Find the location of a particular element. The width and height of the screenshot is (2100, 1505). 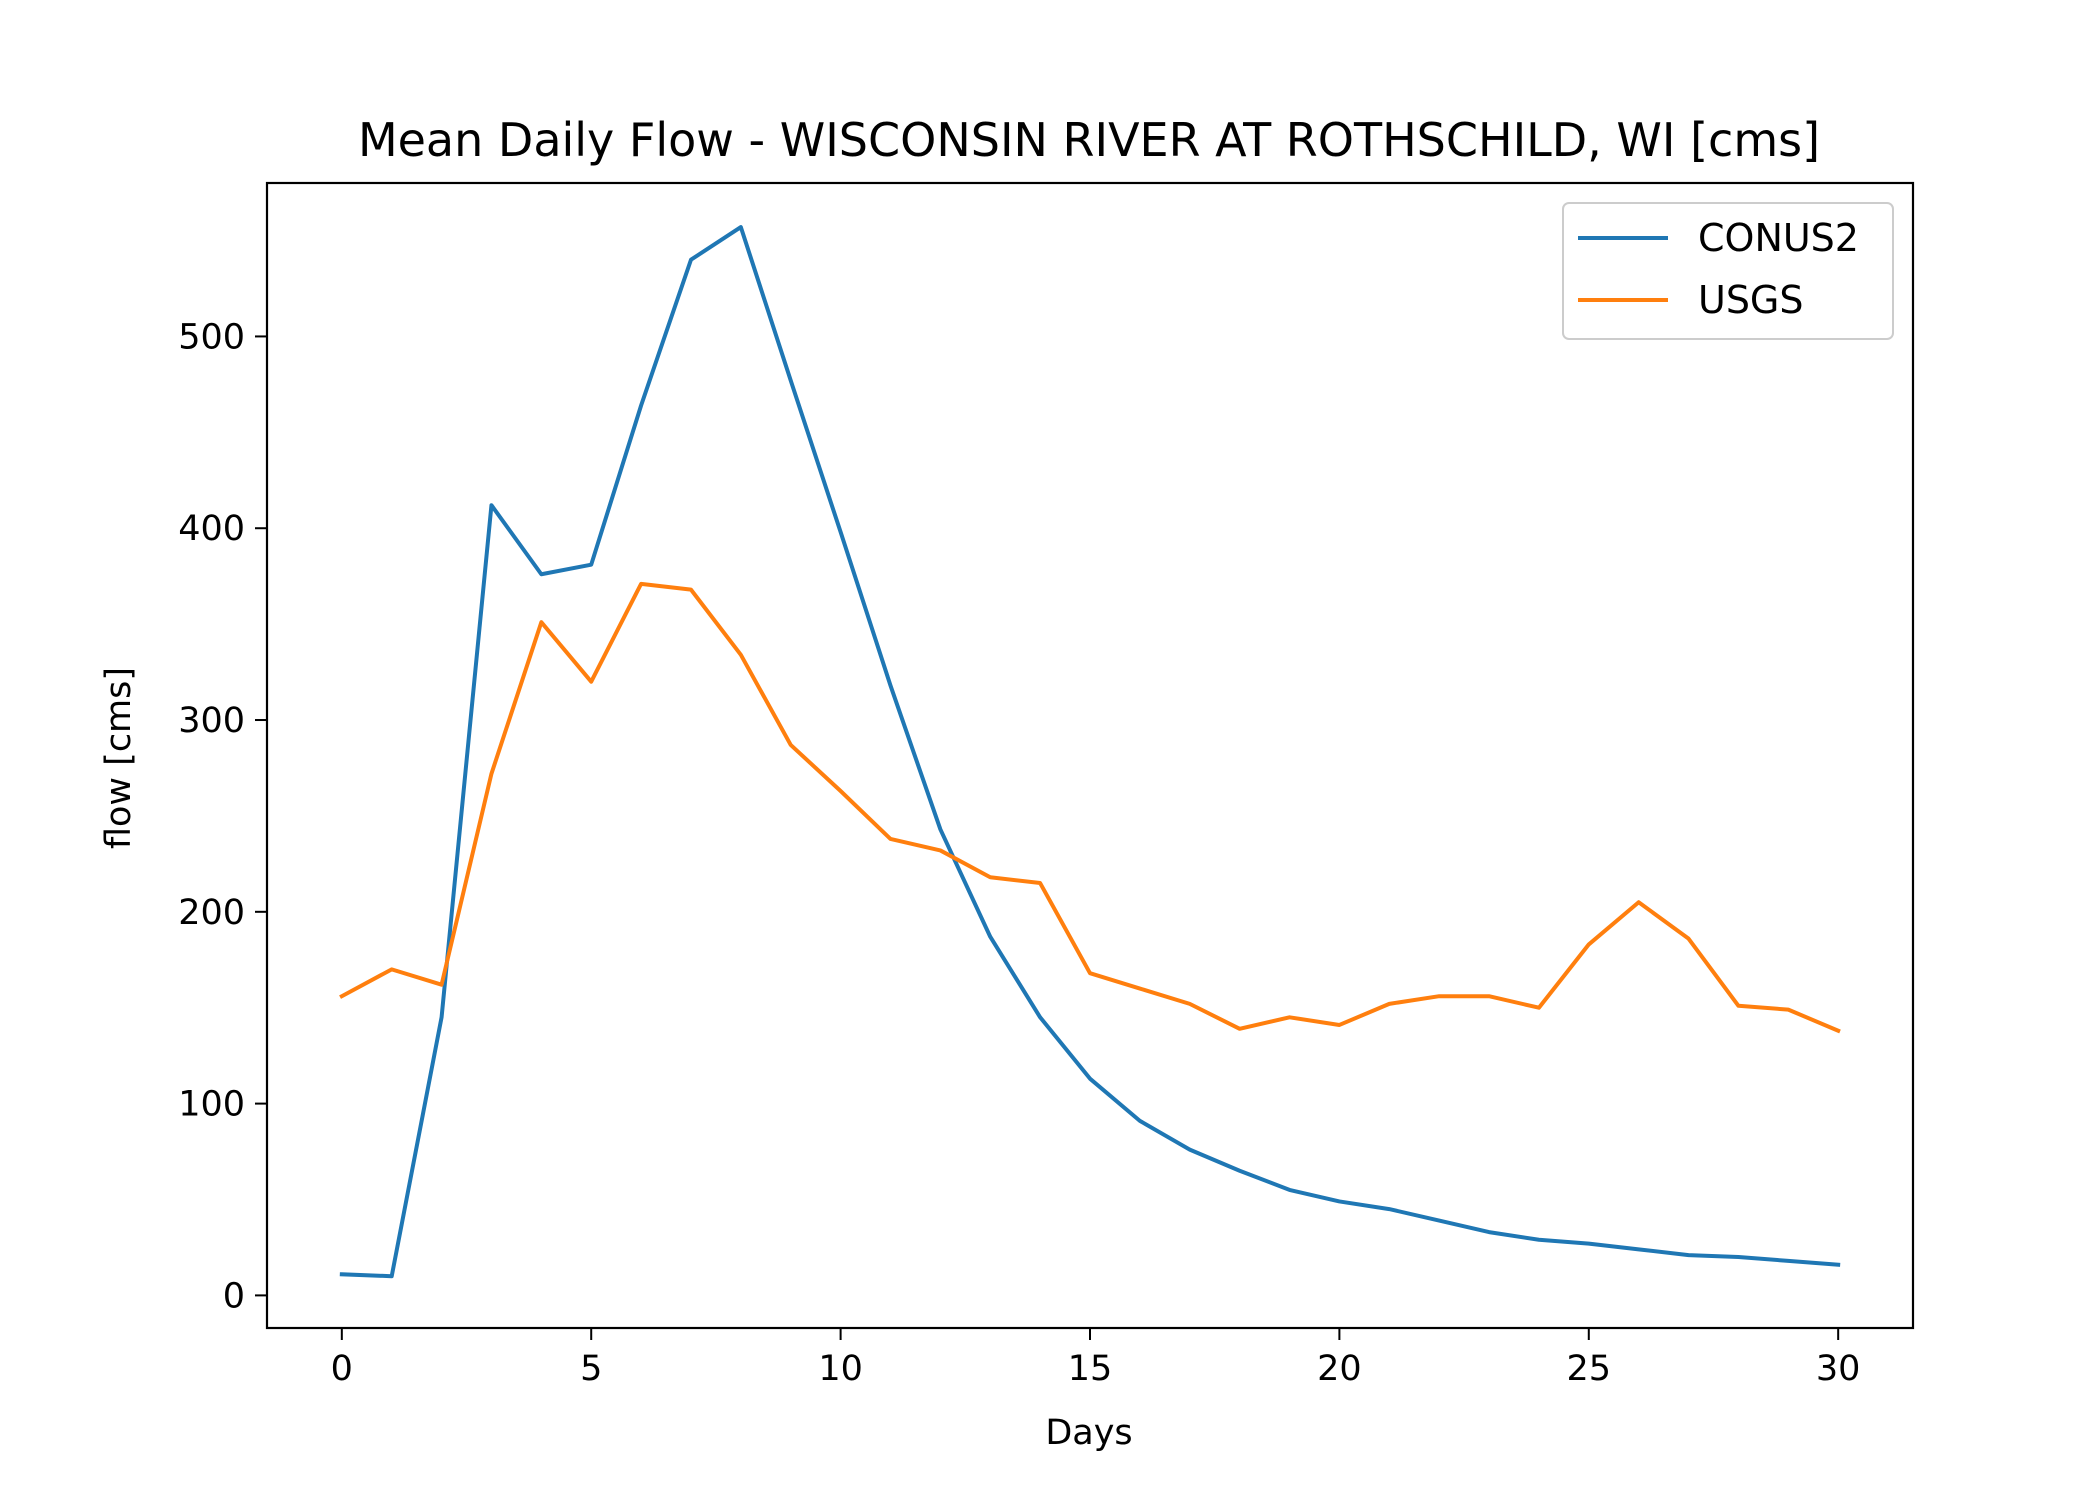

y-tick-label: 400 is located at coordinates (211, 529).